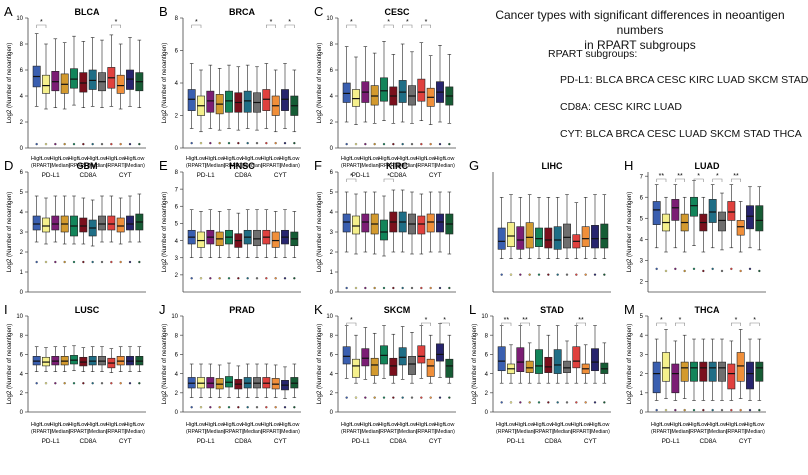  I want to click on significance-bracket: **, so click(525, 321).